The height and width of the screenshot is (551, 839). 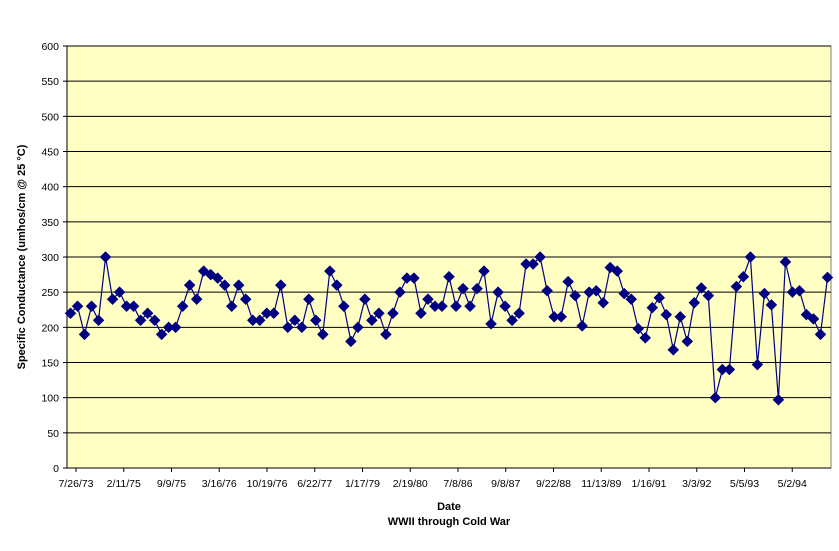 I want to click on x-tick-label: 5/5/93, so click(x=744, y=484).